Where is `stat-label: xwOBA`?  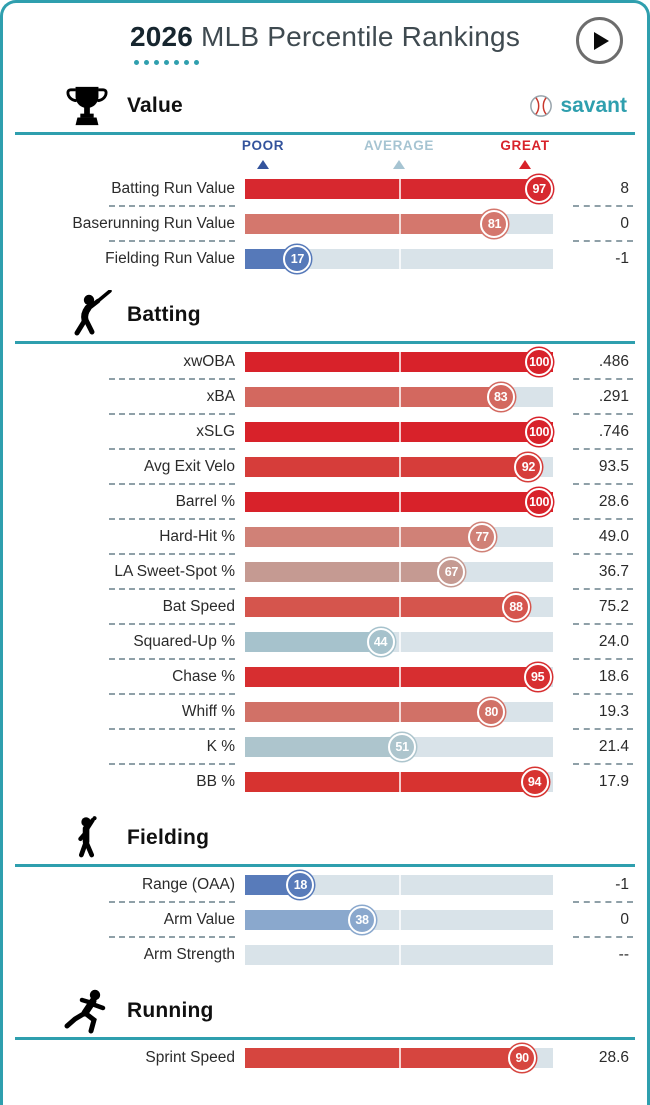 stat-label: xwOBA is located at coordinates (130, 362).